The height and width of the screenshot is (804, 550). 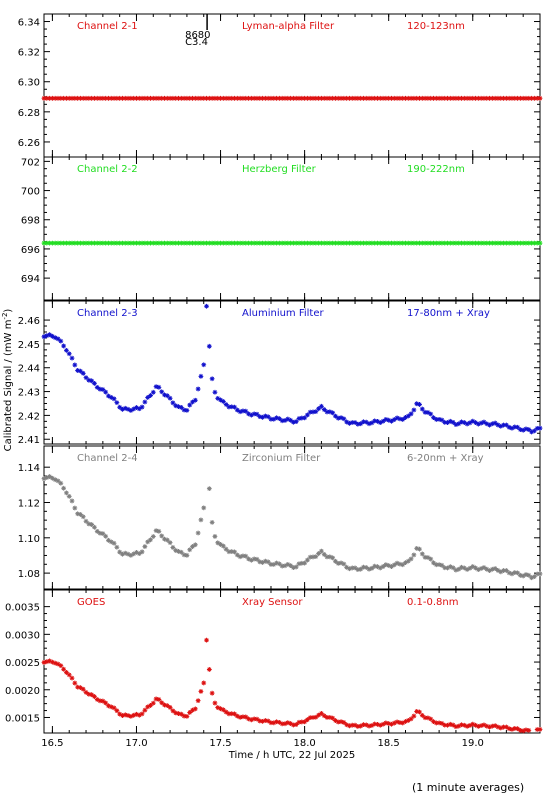 I want to click on y-tick-label: 6.30, so click(x=29, y=83).